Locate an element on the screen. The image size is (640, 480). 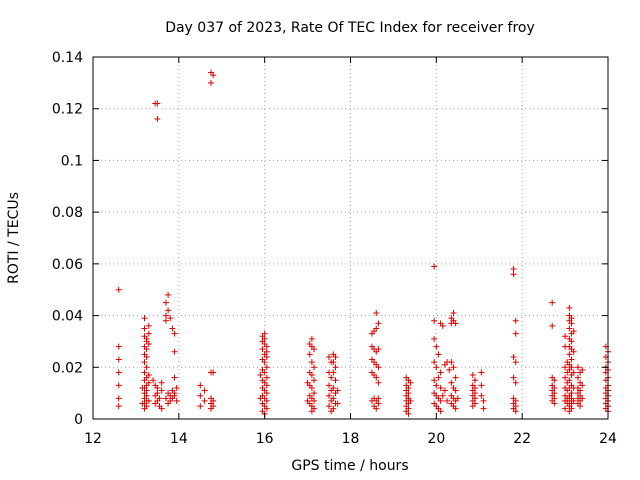
y-tick-label: 0.08 is located at coordinates (67, 213).